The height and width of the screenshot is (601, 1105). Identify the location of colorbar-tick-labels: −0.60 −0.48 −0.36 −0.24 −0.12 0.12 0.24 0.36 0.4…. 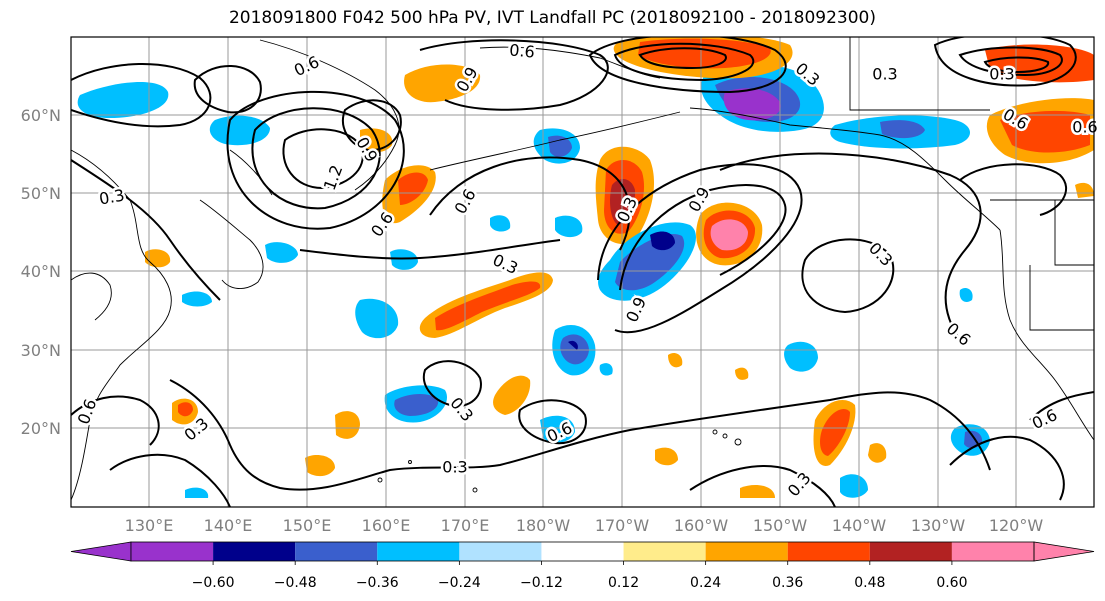
(579, 576).